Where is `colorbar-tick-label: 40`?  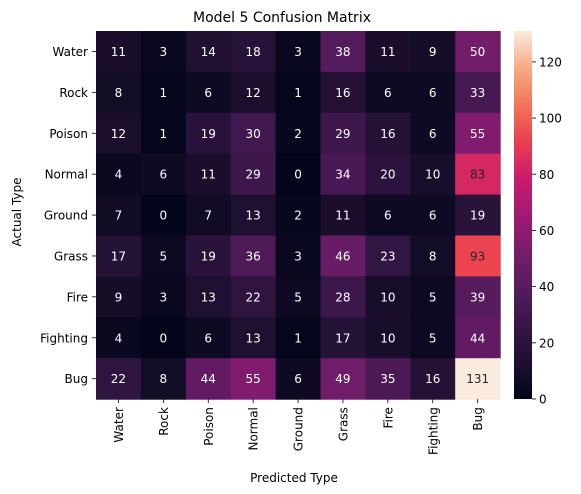
colorbar-tick-label: 40 is located at coordinates (546, 287).